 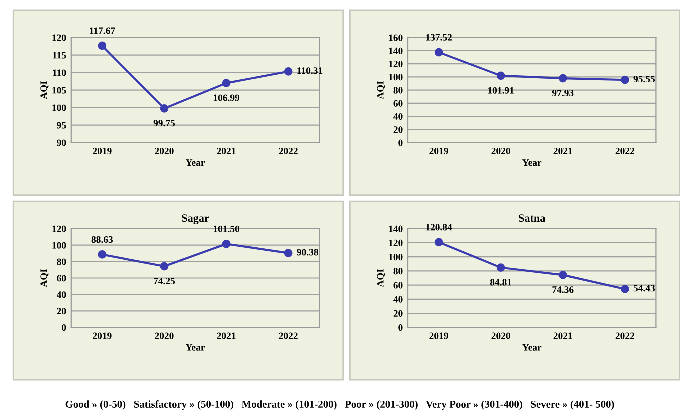 What do you see at coordinates (501, 282) in the screenshot?
I see `data-label: 84.81` at bounding box center [501, 282].